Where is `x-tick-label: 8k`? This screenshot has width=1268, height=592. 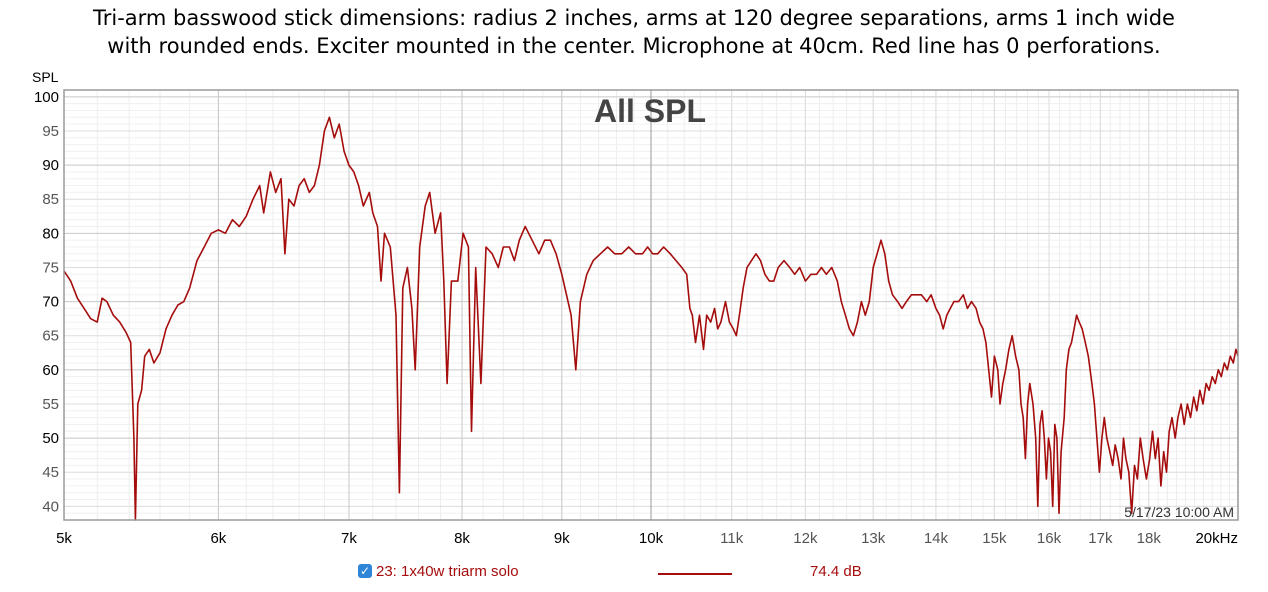
x-tick-label: 8k is located at coordinates (462, 538).